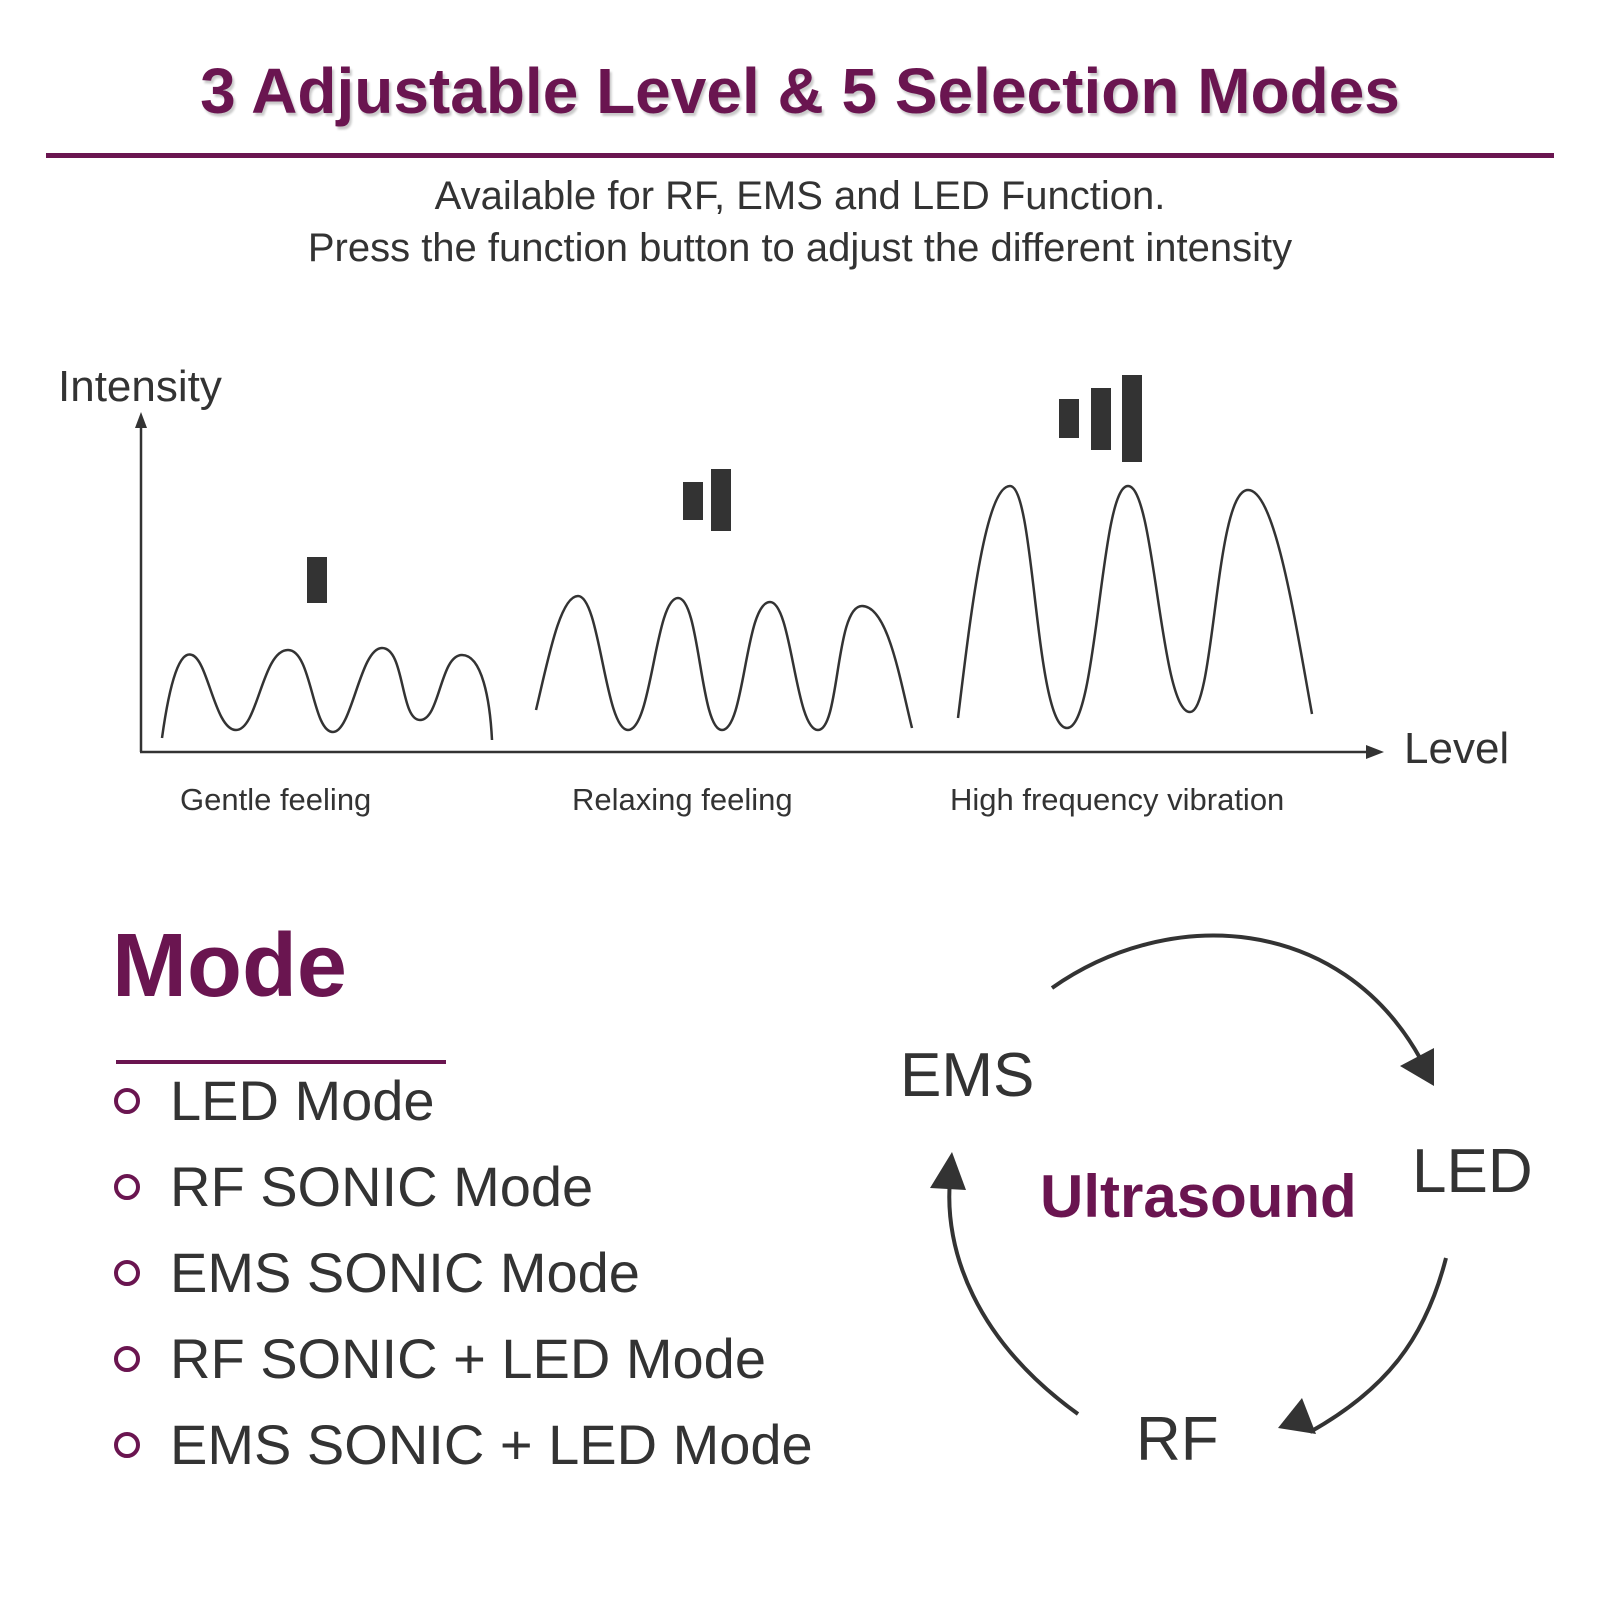  I want to click on cycle-arrow-rf-to-ems, so click(1013, 1297).